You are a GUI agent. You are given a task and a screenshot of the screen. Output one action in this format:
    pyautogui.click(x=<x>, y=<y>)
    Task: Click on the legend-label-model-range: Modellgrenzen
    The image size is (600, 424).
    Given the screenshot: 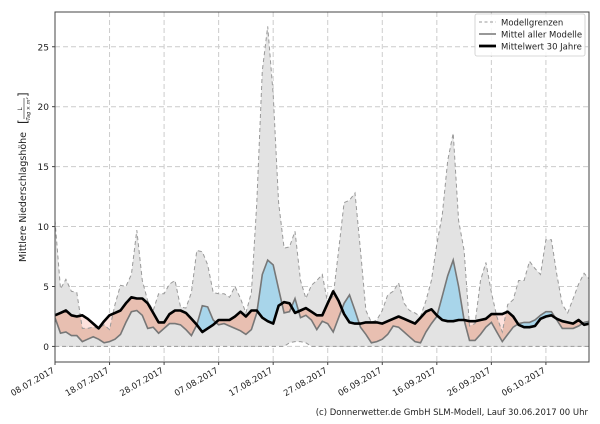 What is the action you would take?
    pyautogui.click(x=532, y=24)
    